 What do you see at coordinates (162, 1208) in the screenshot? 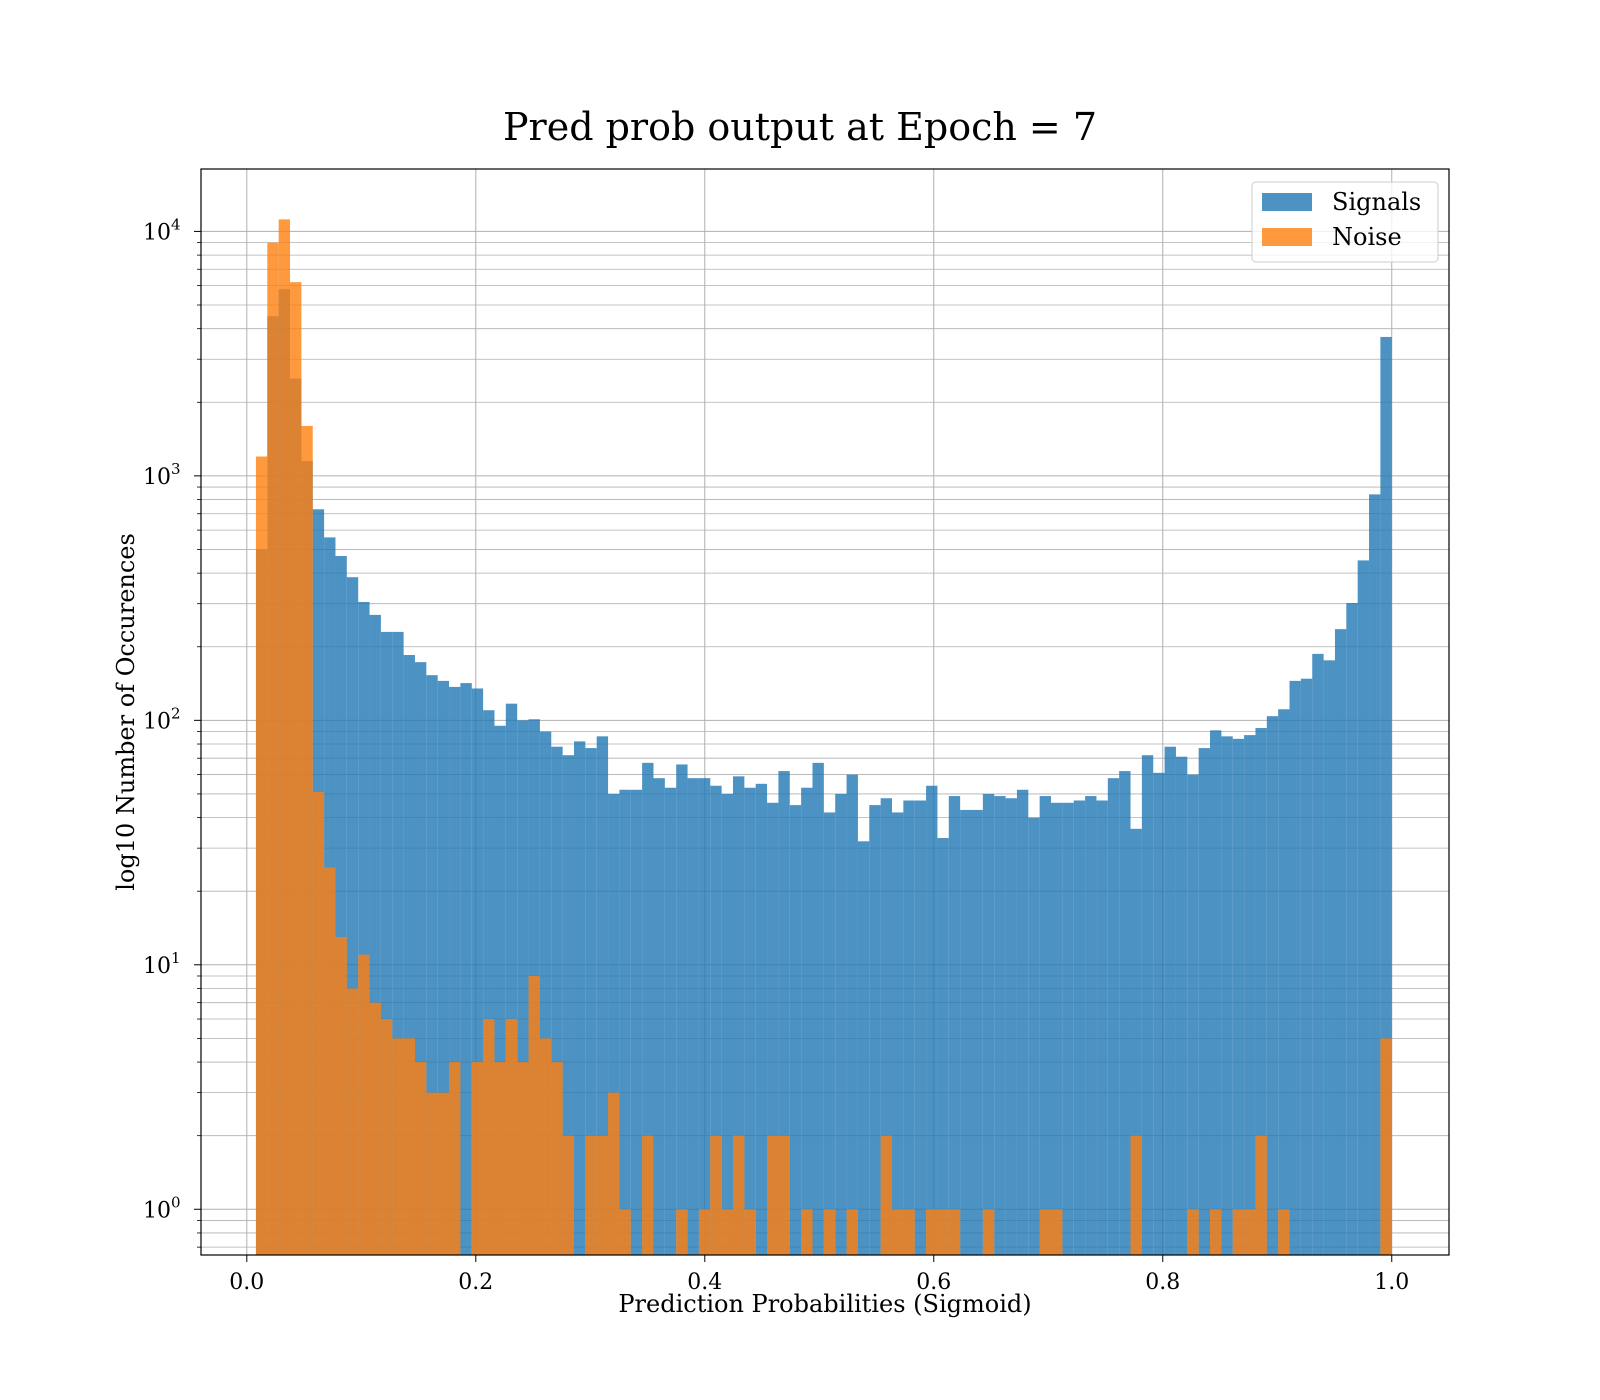
I see `y-tick-label: 10⁰` at bounding box center [162, 1208].